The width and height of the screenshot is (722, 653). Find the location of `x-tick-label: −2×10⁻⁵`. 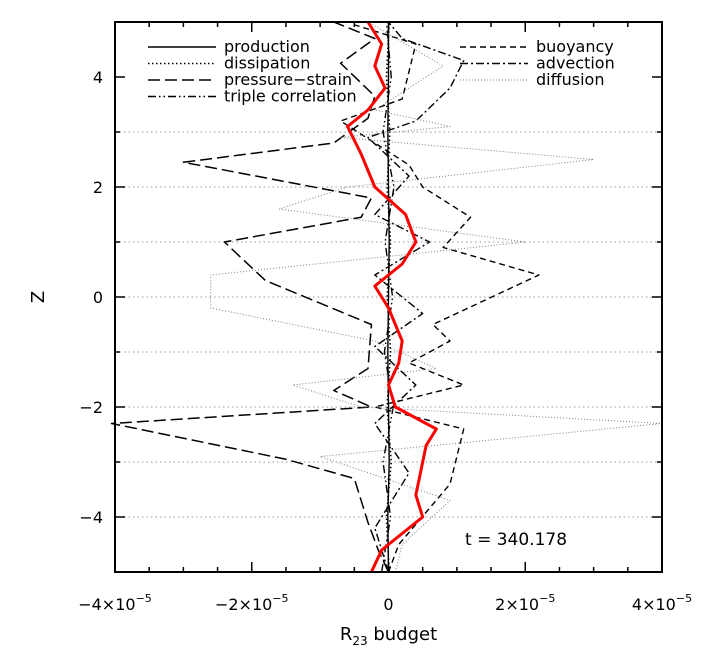

x-tick-label: −2×10⁻⁵ is located at coordinates (252, 603).